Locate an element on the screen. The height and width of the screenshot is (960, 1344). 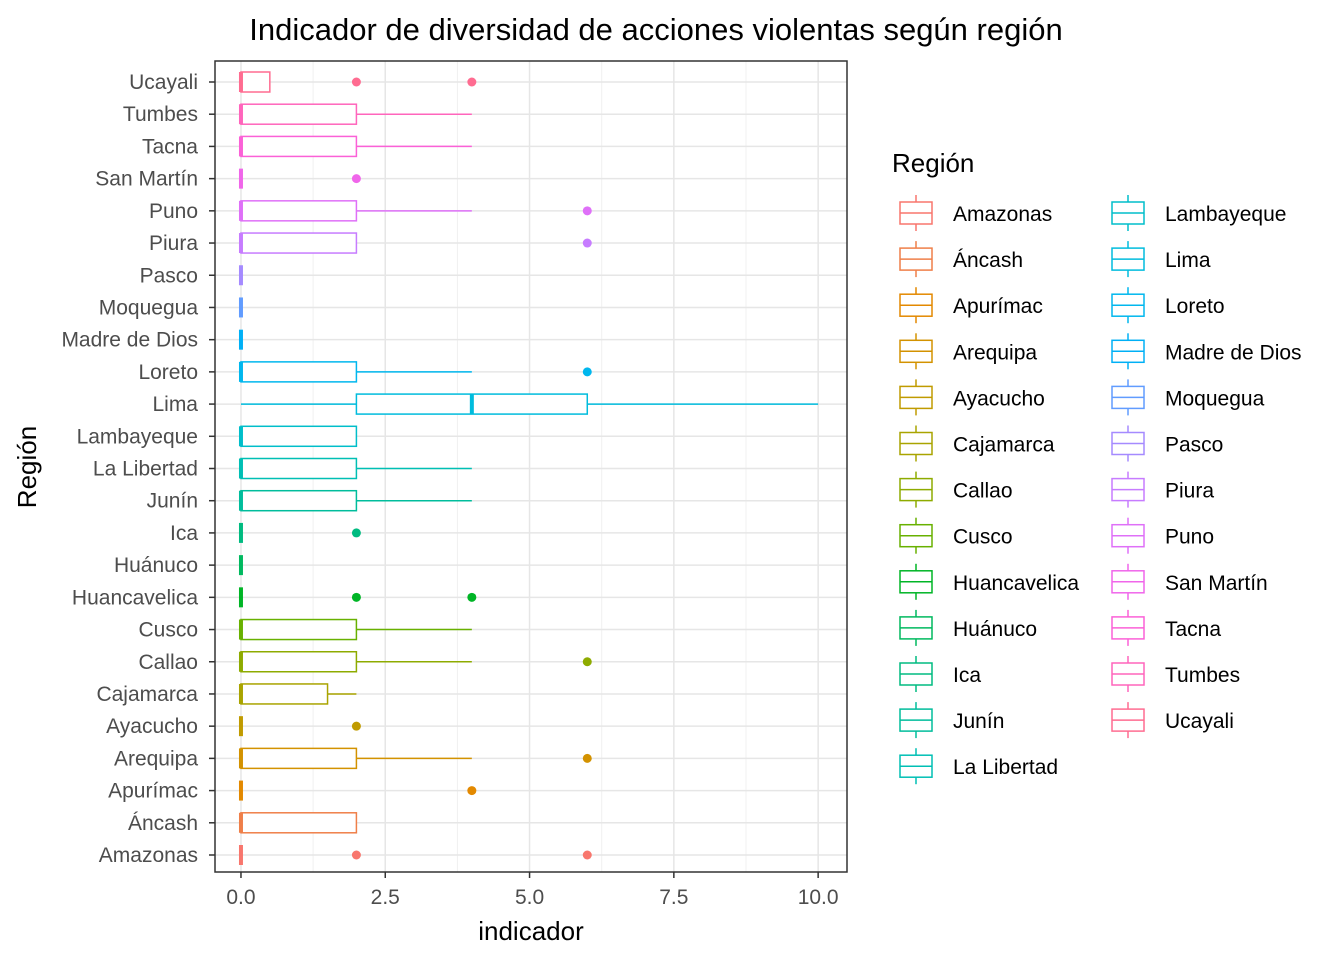
legend-item-Áncash: Áncash is located at coordinates (961, 259).